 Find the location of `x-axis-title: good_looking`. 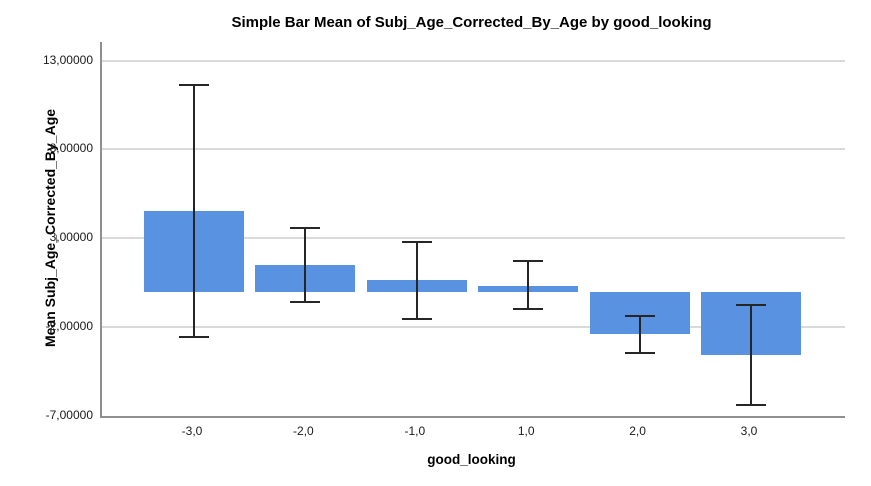

x-axis-title: good_looking is located at coordinates (471, 459).